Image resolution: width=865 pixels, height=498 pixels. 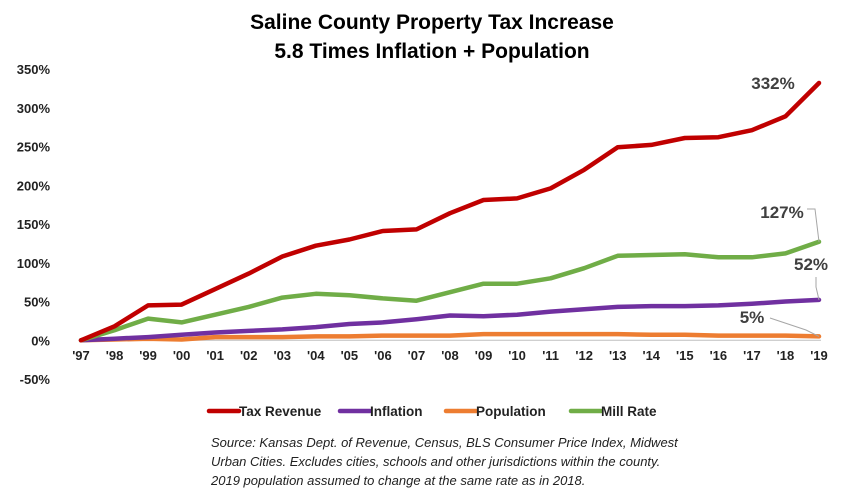 I want to click on y-tick-label: 350%, so click(x=34, y=69).